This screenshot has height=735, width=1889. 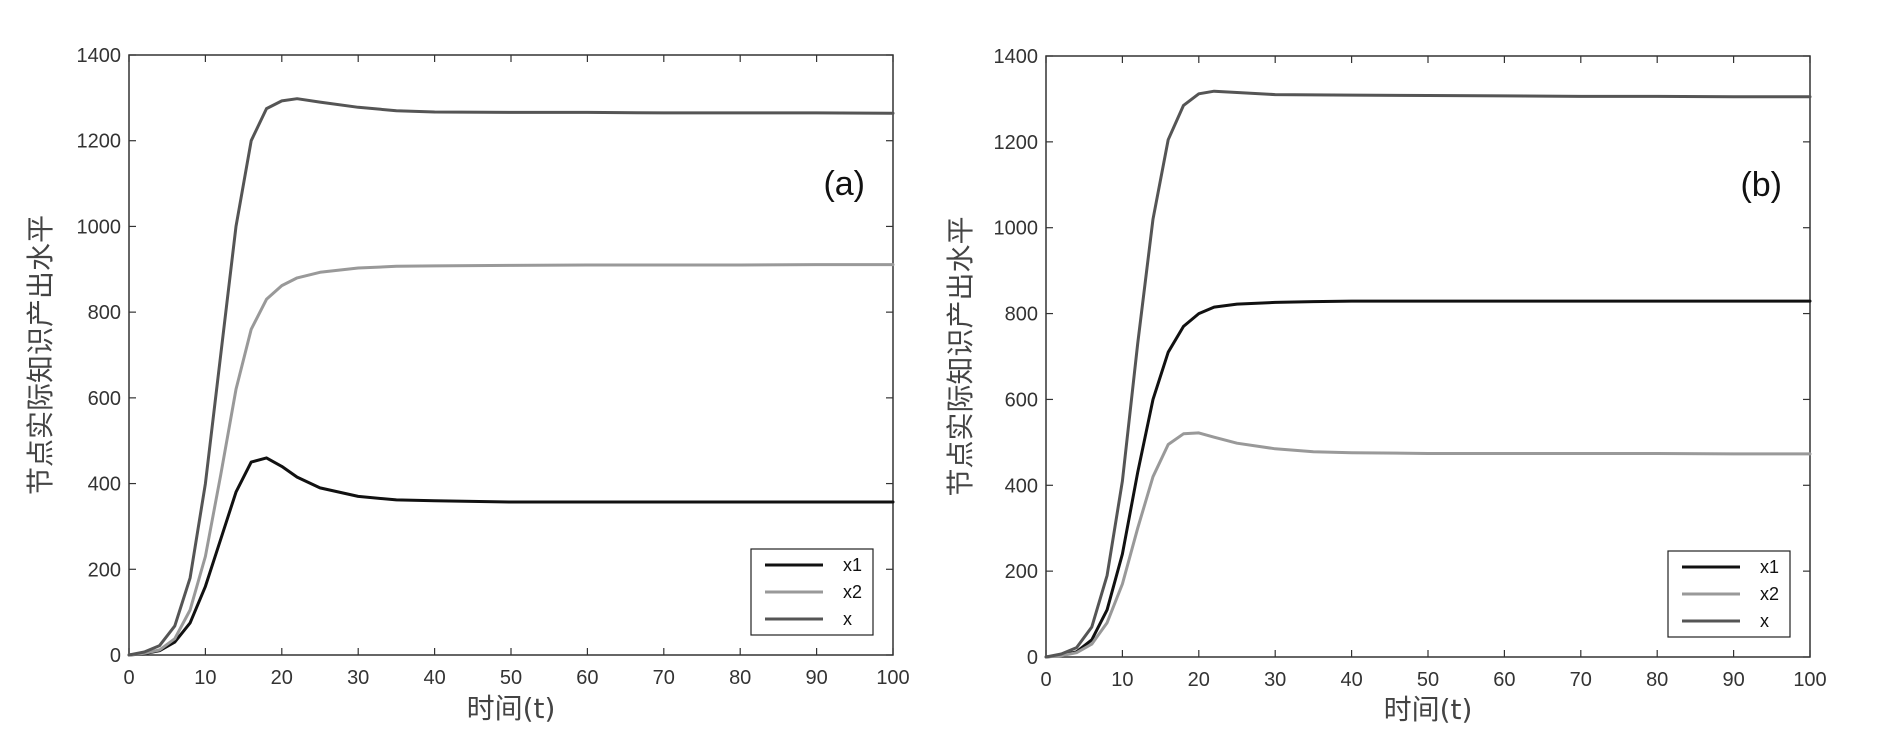 I want to click on panel-label: (b), so click(x=1761, y=185).